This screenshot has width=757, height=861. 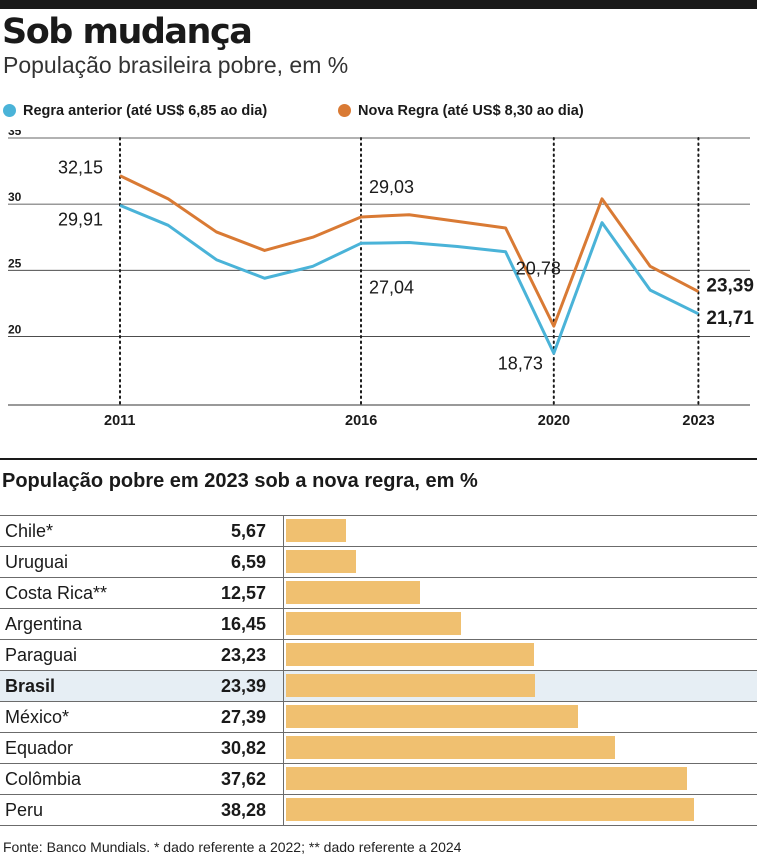 I want to click on bar-row: Uruguai 6,59, so click(x=378, y=561).